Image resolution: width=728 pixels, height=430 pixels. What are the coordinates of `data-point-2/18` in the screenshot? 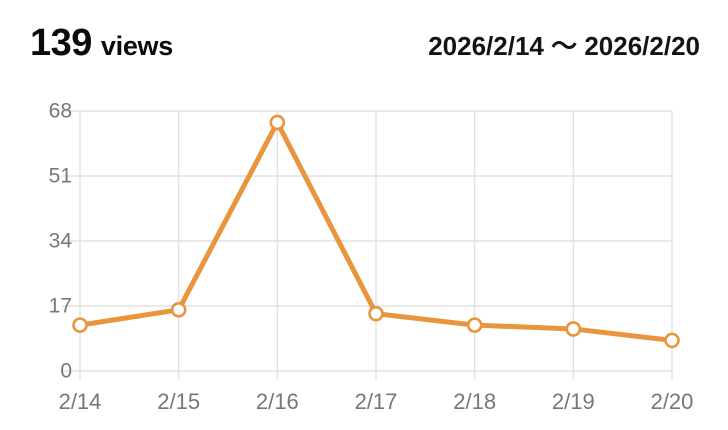 It's located at (474, 325).